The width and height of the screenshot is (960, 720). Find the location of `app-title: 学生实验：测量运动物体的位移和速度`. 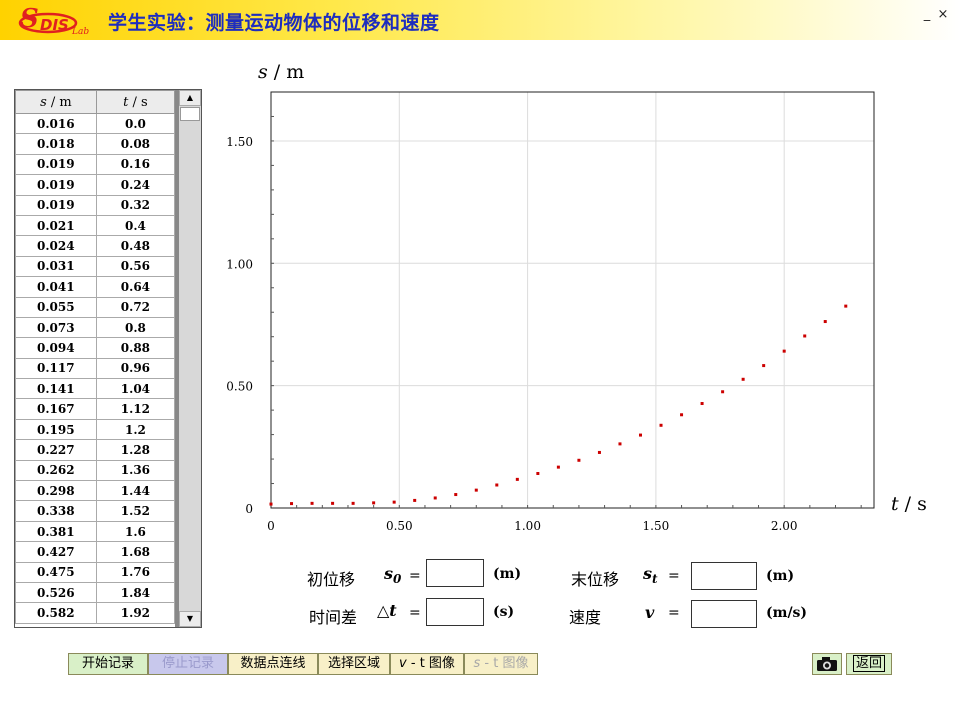

app-title: 学生实验：测量运动物体的位移和速度 is located at coordinates (274, 23).